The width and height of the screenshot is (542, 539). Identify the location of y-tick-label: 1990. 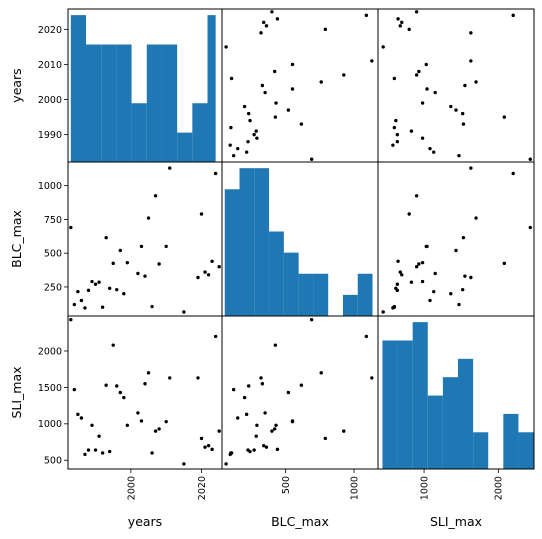
(50, 135).